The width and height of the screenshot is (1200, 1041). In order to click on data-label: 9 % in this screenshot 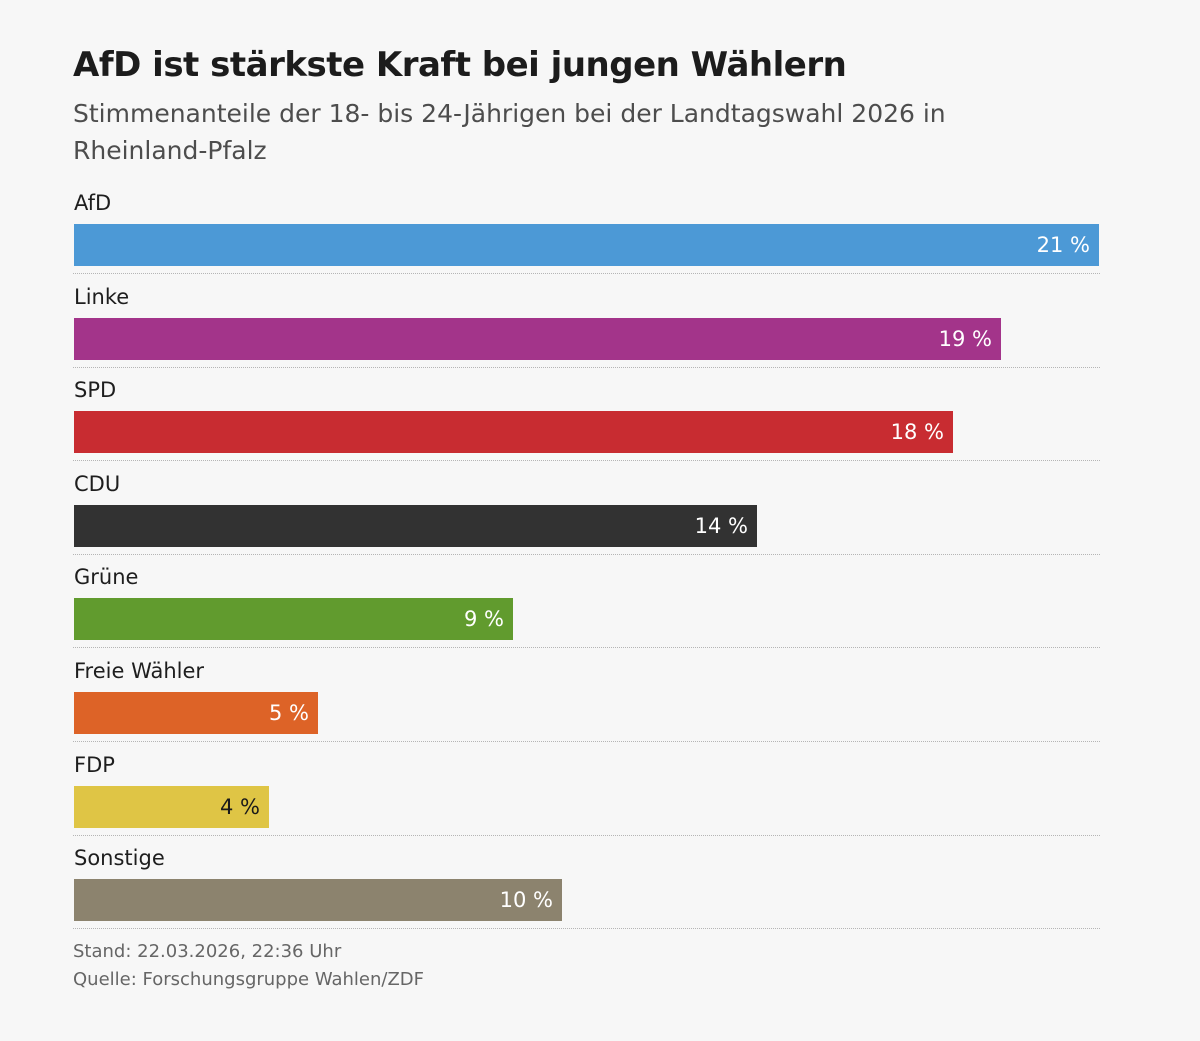, I will do `click(484, 619)`.